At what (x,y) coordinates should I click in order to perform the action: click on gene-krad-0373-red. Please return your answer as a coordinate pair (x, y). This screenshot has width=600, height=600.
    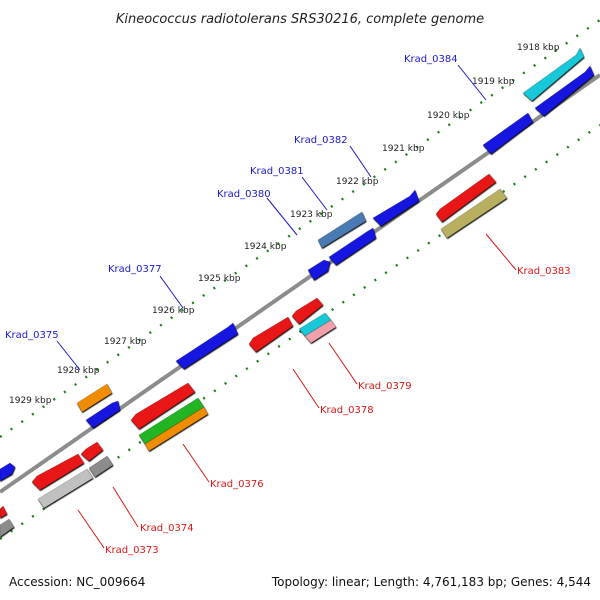
    Looking at the image, I should click on (58, 472).